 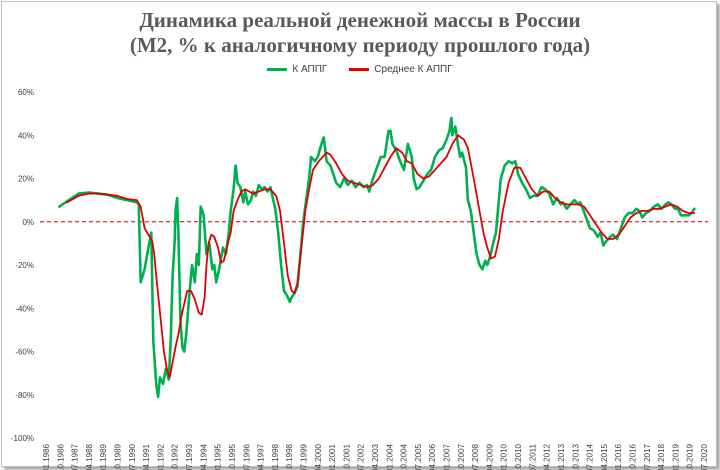 What do you see at coordinates (218, 456) in the screenshot?
I see `x-tick-label: 01.01.1995` at bounding box center [218, 456].